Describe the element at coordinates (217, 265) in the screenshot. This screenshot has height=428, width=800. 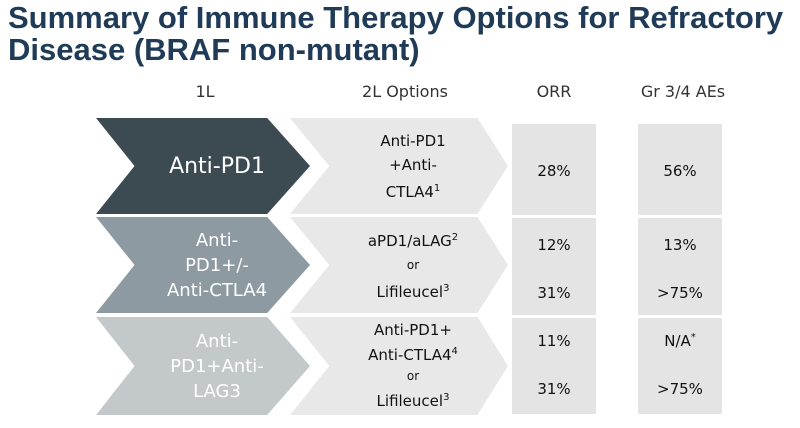
I see `first-line-label: Anti- PD1+/- Anti-CTLA4` at that location.